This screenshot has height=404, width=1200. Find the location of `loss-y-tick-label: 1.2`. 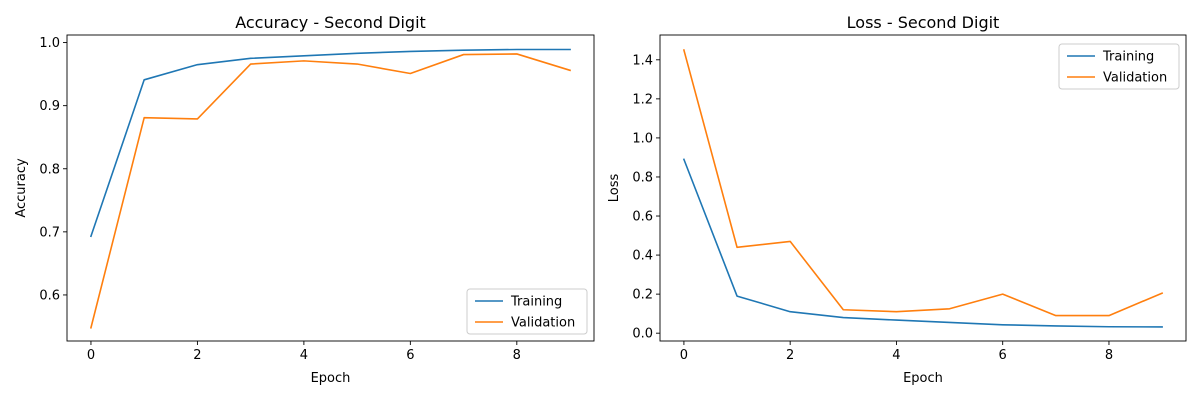

loss-y-tick-label: 1.2 is located at coordinates (642, 99).